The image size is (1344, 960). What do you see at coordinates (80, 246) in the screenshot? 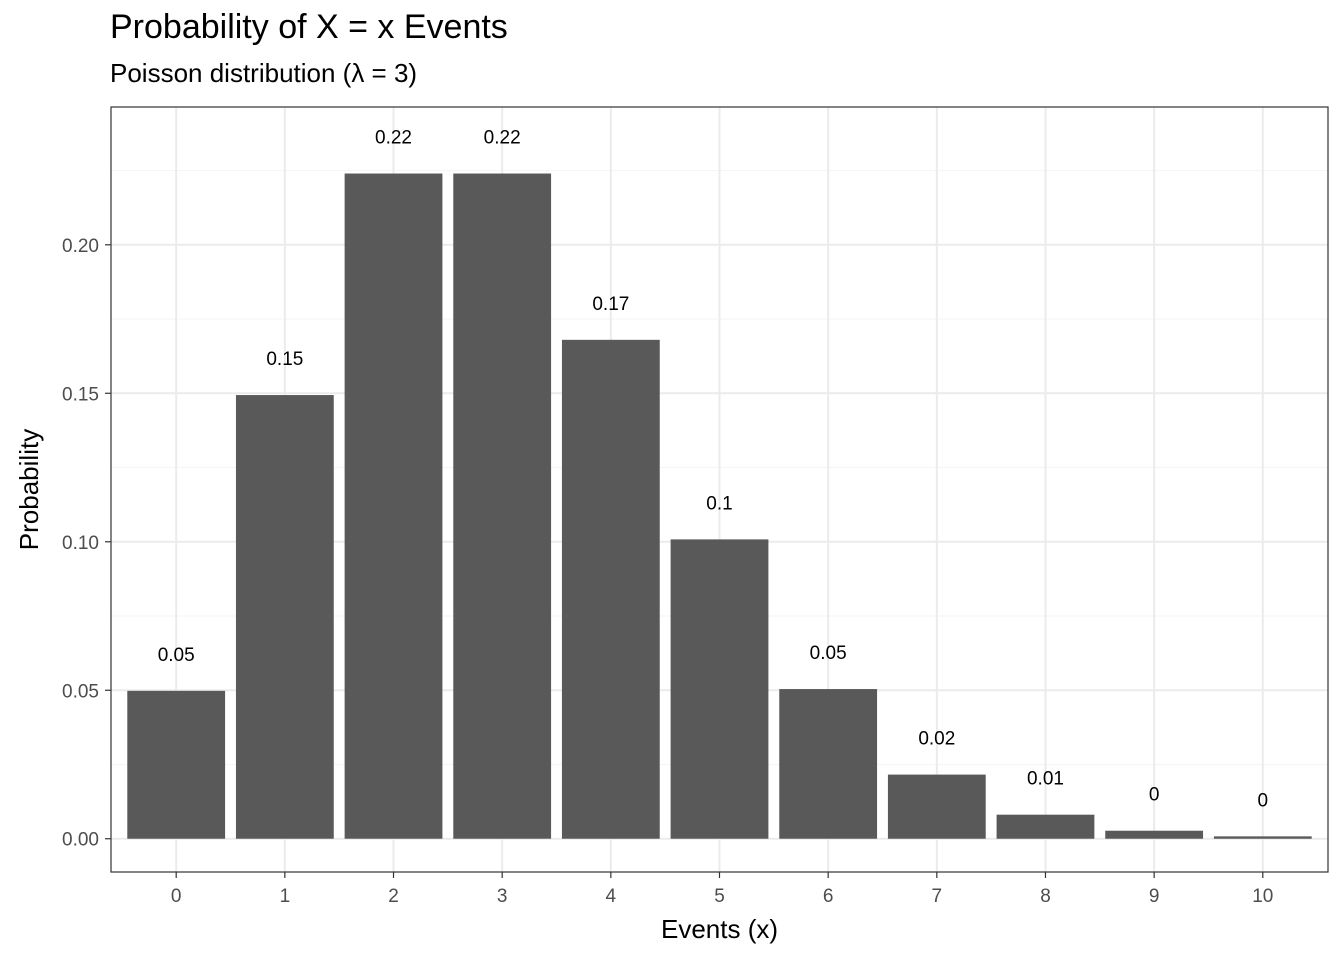
I see `y-tick-label: 0.20` at bounding box center [80, 246].